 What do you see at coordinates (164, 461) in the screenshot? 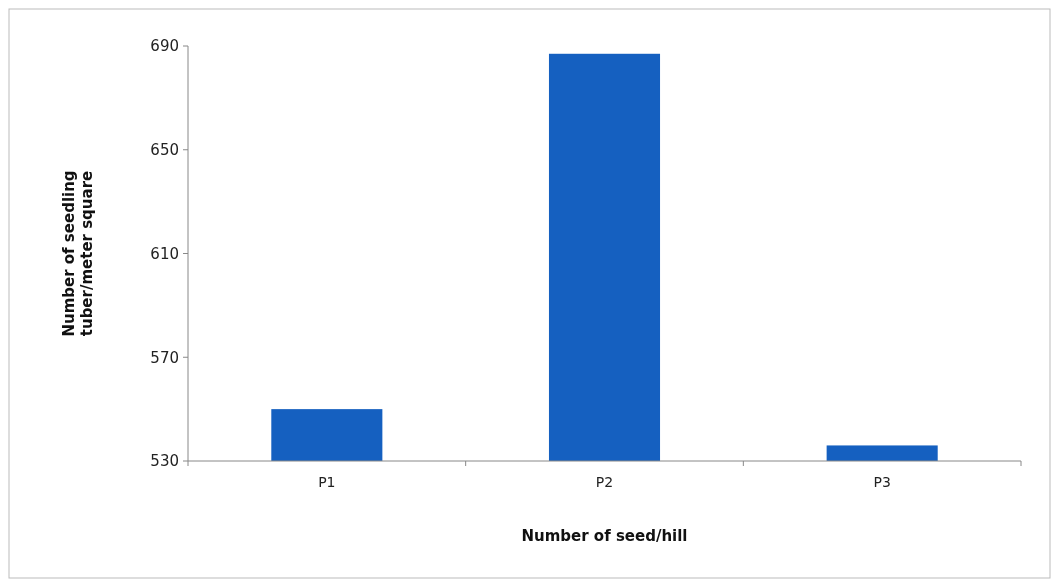
I see `y-tick-label: 530` at bounding box center [164, 461].